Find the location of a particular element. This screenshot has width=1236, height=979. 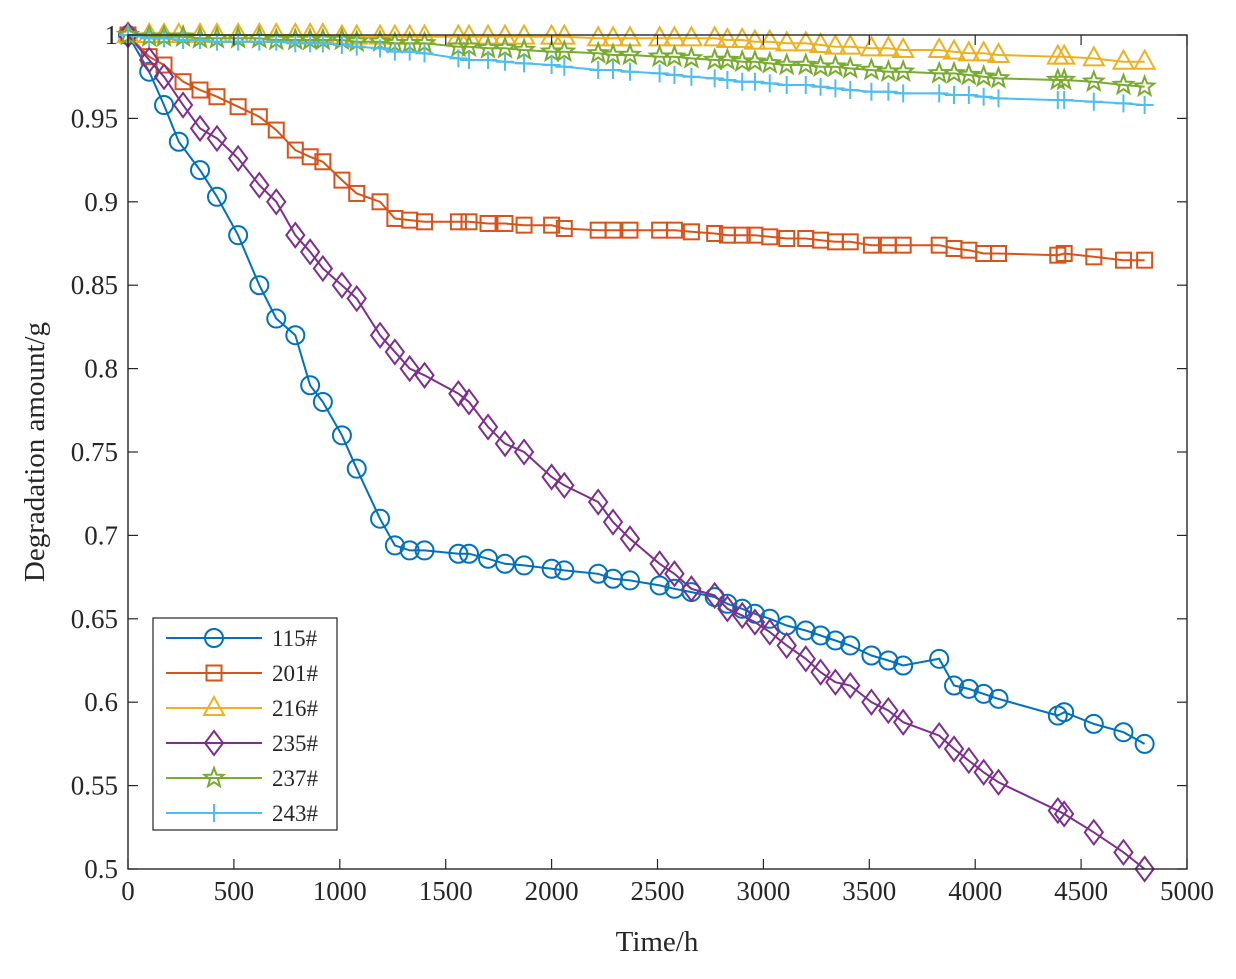

legend-item: 201# is located at coordinates (242, 673).